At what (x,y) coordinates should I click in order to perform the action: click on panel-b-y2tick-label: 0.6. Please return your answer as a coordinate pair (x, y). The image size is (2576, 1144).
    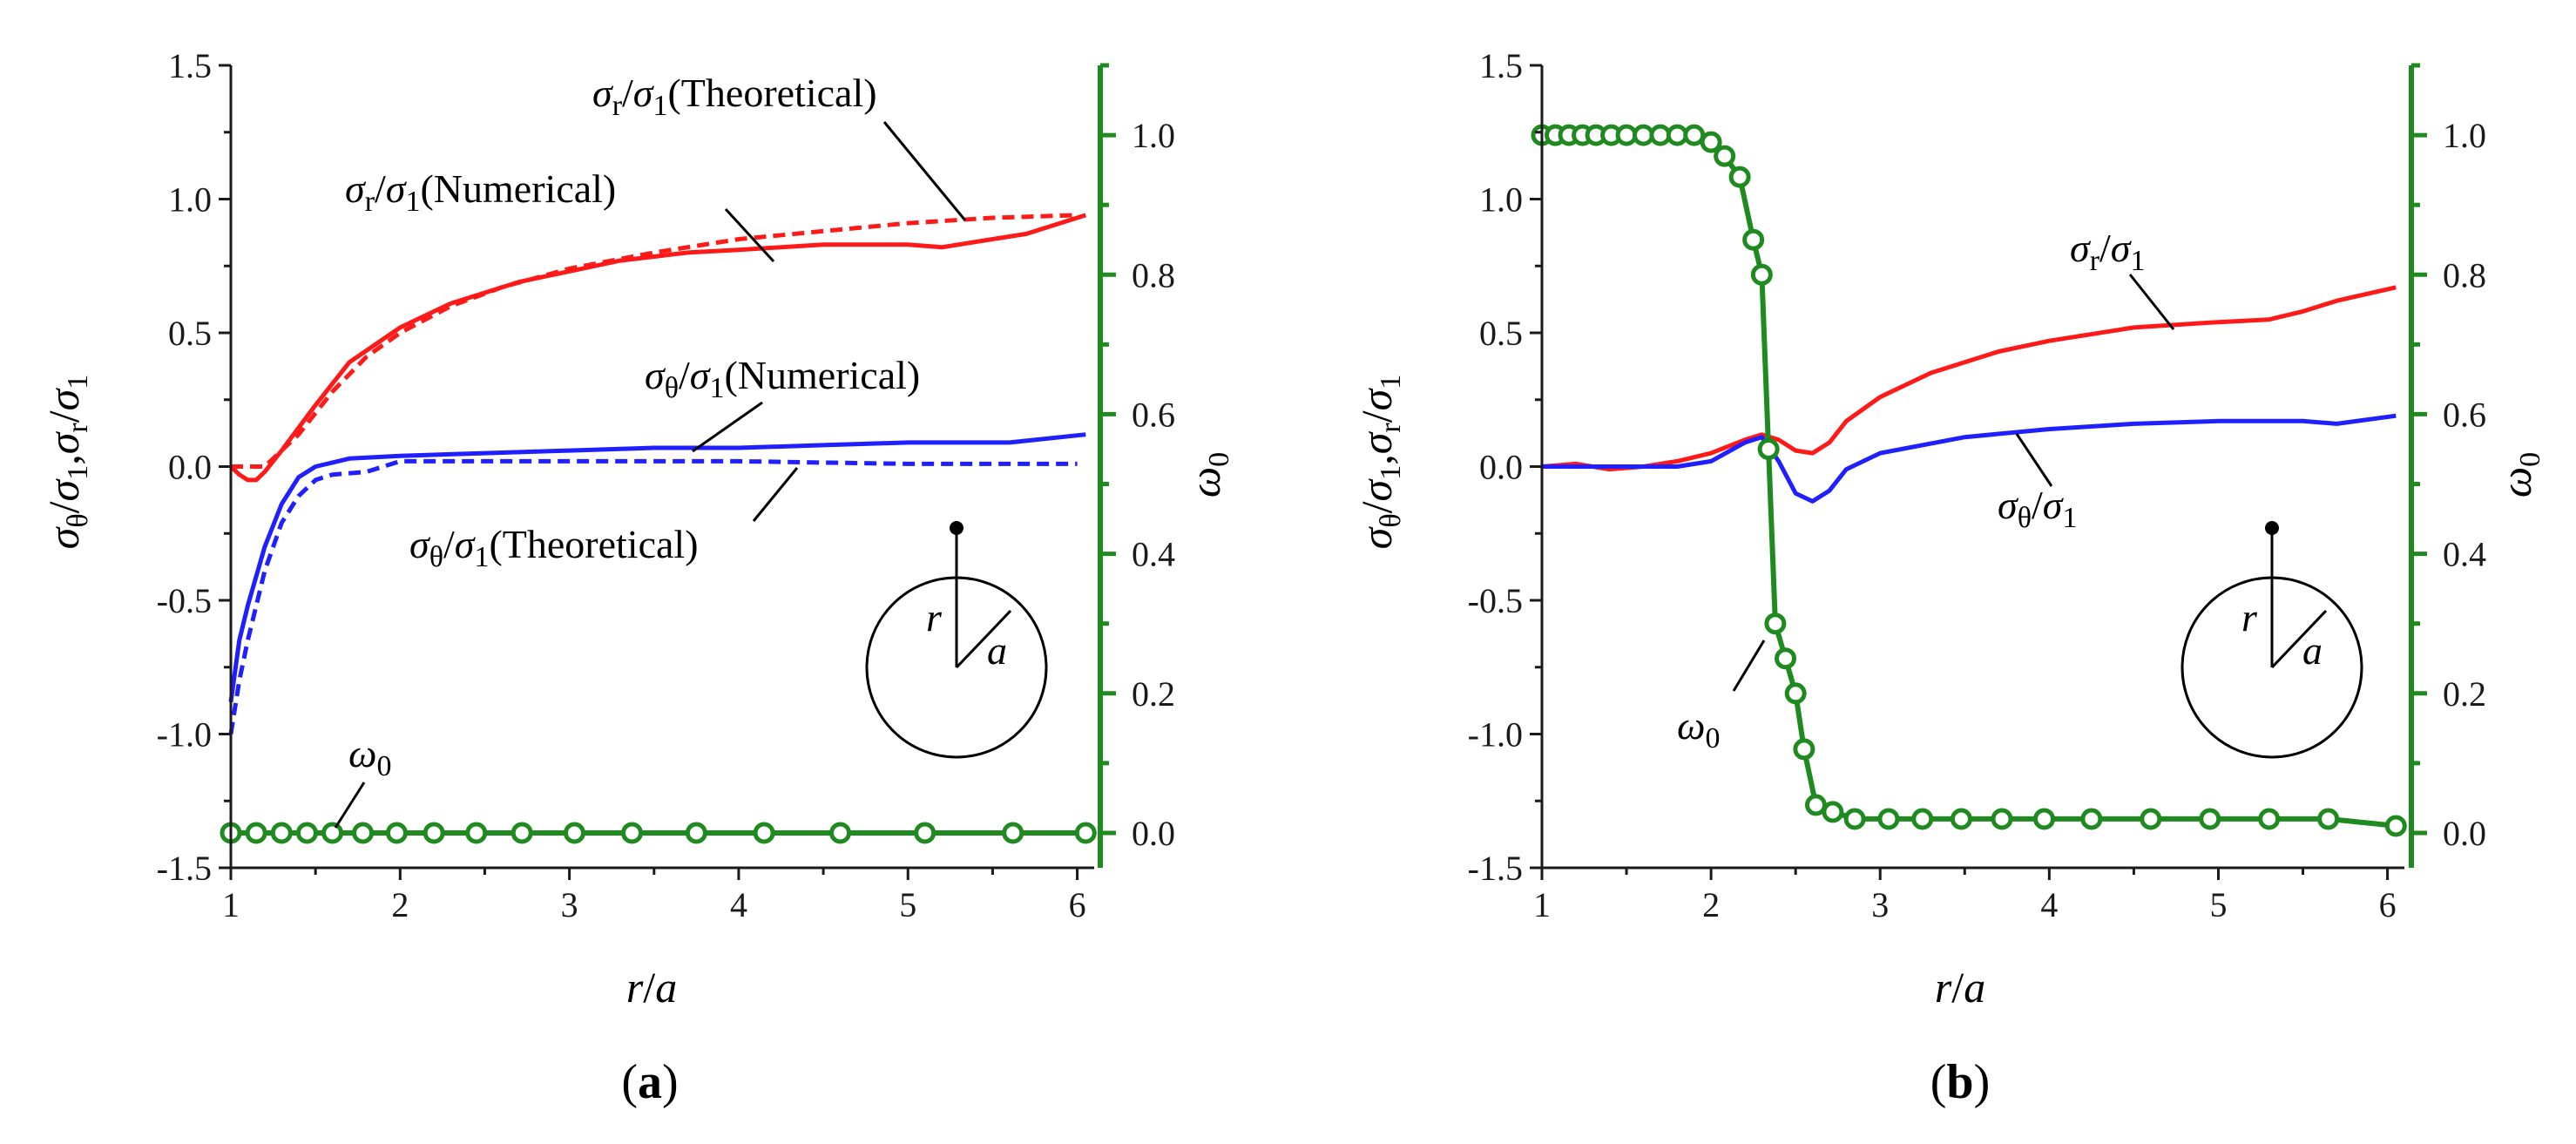
    Looking at the image, I should click on (2464, 414).